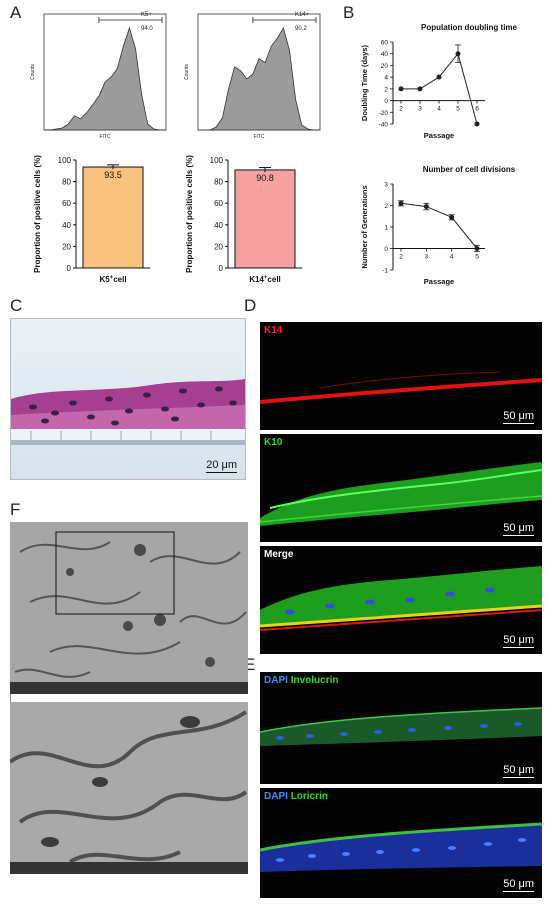  Describe the element at coordinates (309, 796) in the screenshot. I see `loricrin-name: Loricrin` at that location.